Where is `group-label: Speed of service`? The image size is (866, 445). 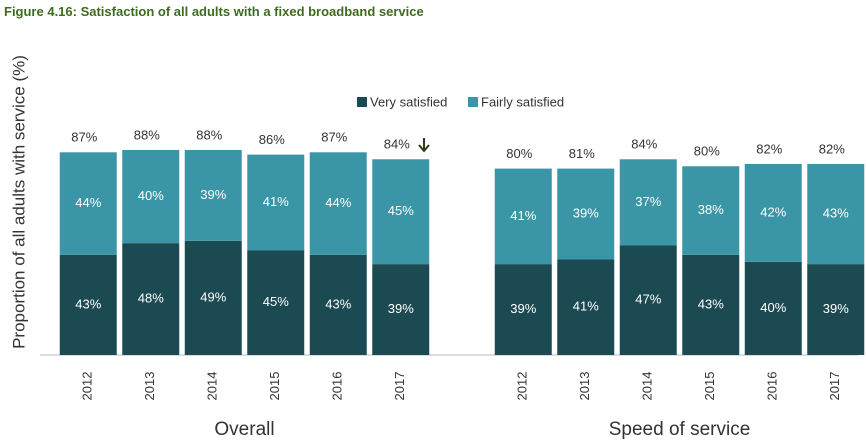
group-label: Speed of service is located at coordinates (680, 429).